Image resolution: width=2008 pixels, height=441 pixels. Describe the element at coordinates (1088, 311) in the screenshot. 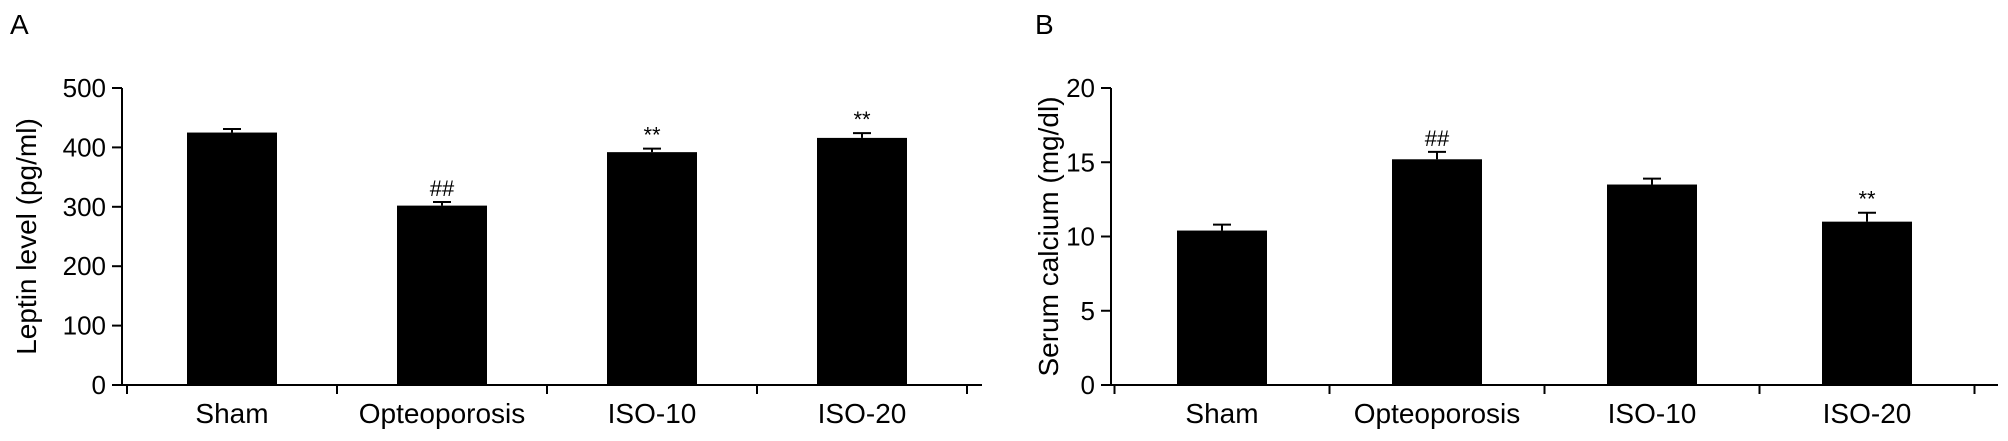

I see `y-tick-label: 5` at that location.